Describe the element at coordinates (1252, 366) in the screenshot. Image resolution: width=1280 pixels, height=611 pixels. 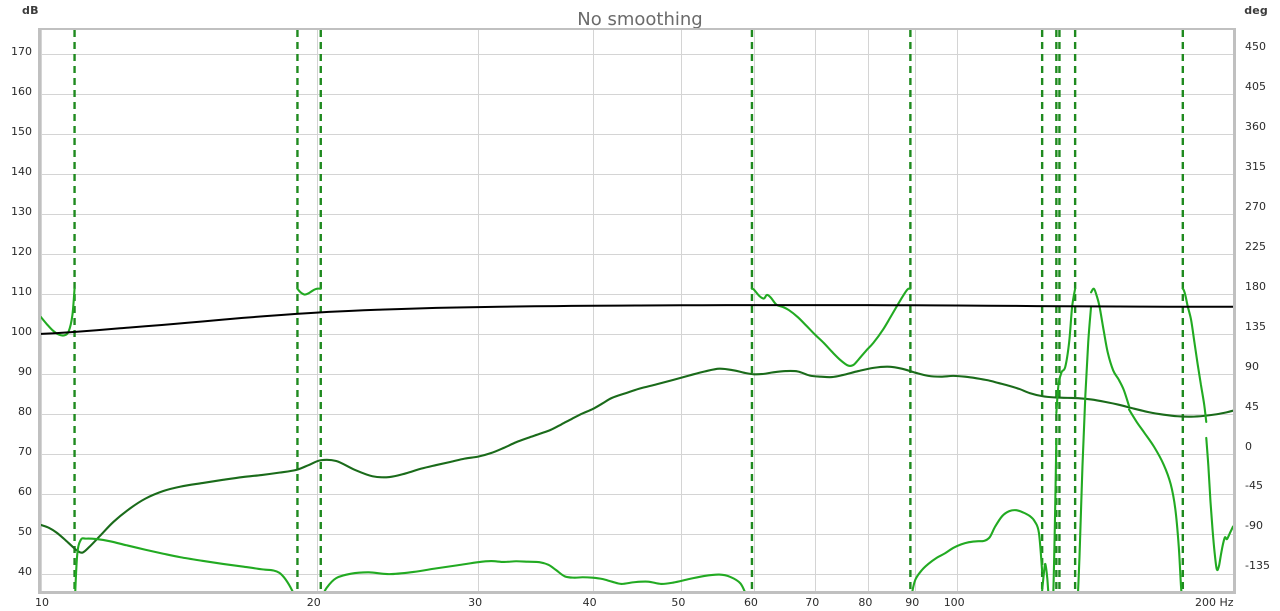
I see `y-right-tick-90: 90` at that location.